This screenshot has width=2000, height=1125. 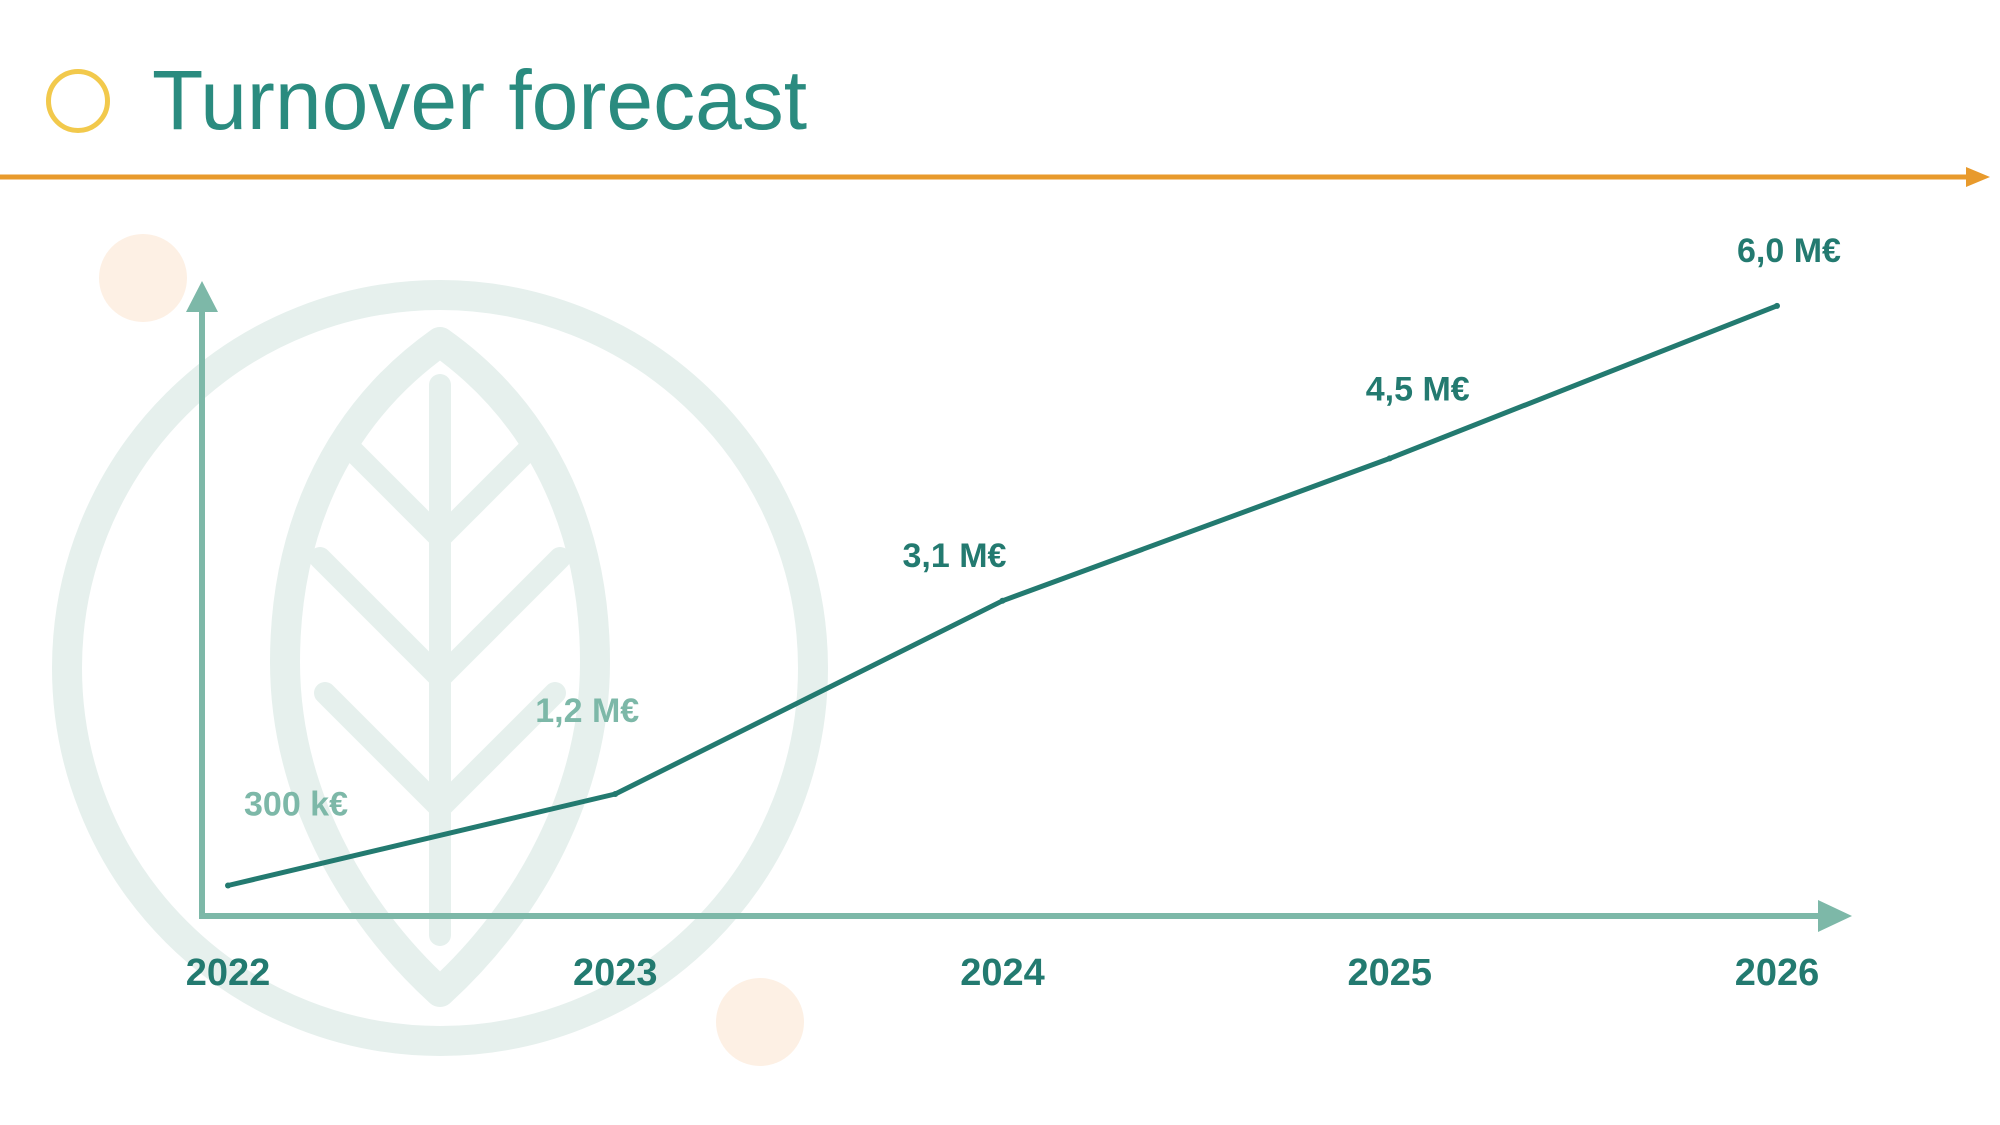 What do you see at coordinates (995, 177) in the screenshot?
I see `header-rule` at bounding box center [995, 177].